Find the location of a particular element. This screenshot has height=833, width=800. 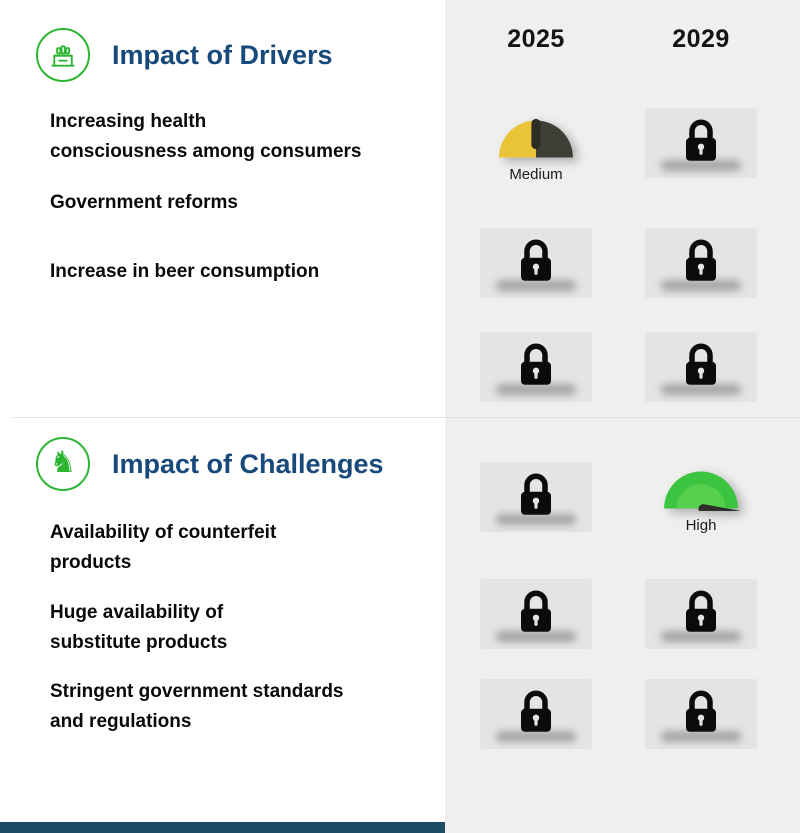

drivers-section-header: Impact of Drivers is located at coordinates (184, 55).